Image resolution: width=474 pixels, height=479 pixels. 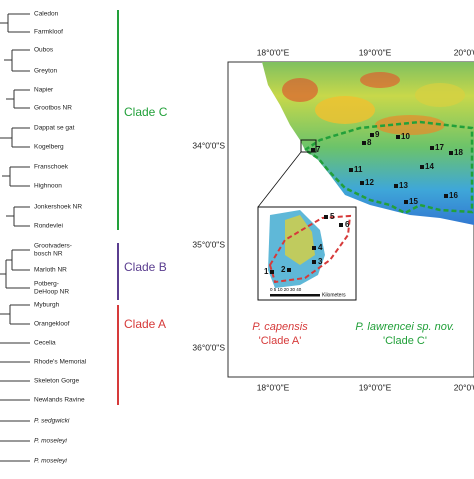 I want to click on scale-label: 0 5 10 20 30 40, so click(x=286, y=289).